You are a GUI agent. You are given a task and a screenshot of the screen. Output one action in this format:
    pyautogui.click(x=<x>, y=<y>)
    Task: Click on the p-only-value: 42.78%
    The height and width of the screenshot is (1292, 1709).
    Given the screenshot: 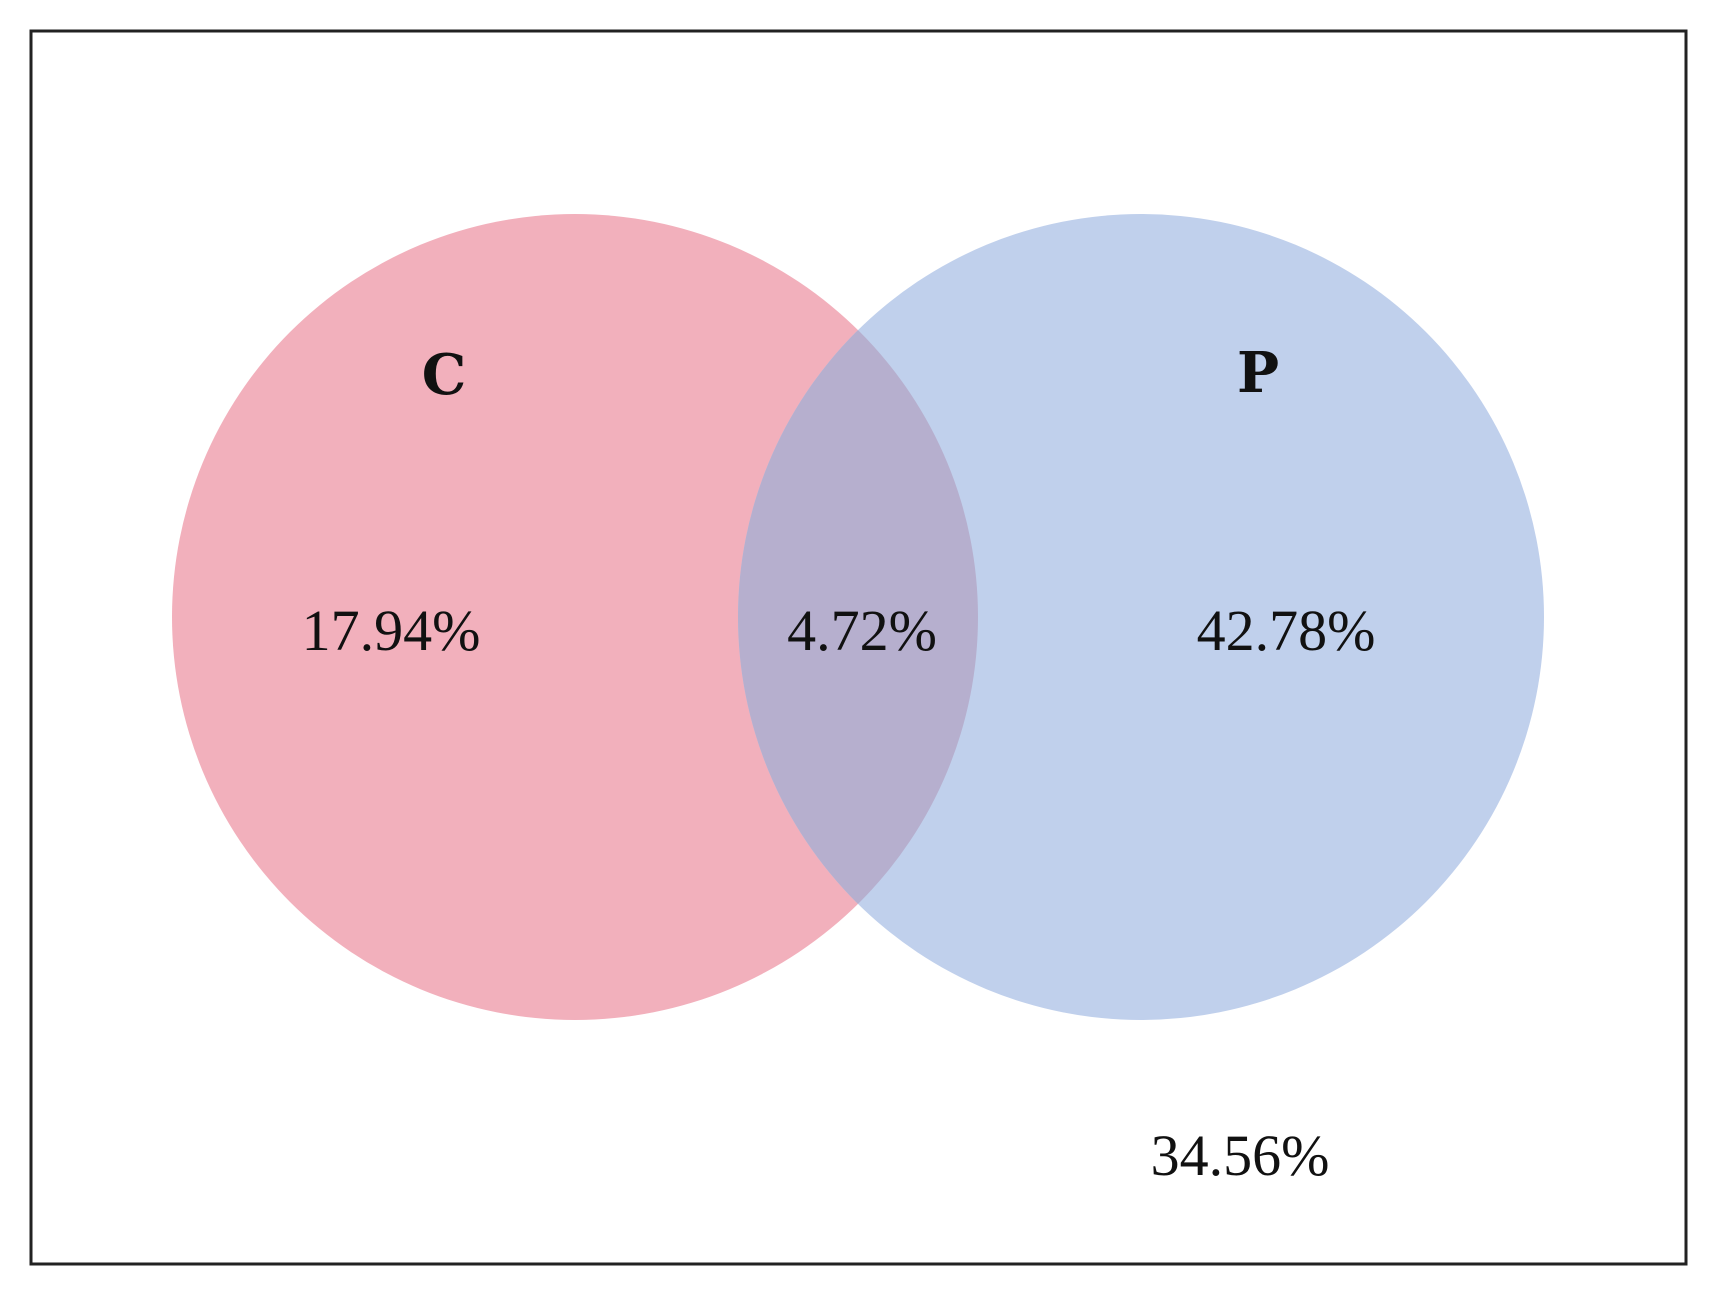 What is the action you would take?
    pyautogui.click(x=1286, y=630)
    